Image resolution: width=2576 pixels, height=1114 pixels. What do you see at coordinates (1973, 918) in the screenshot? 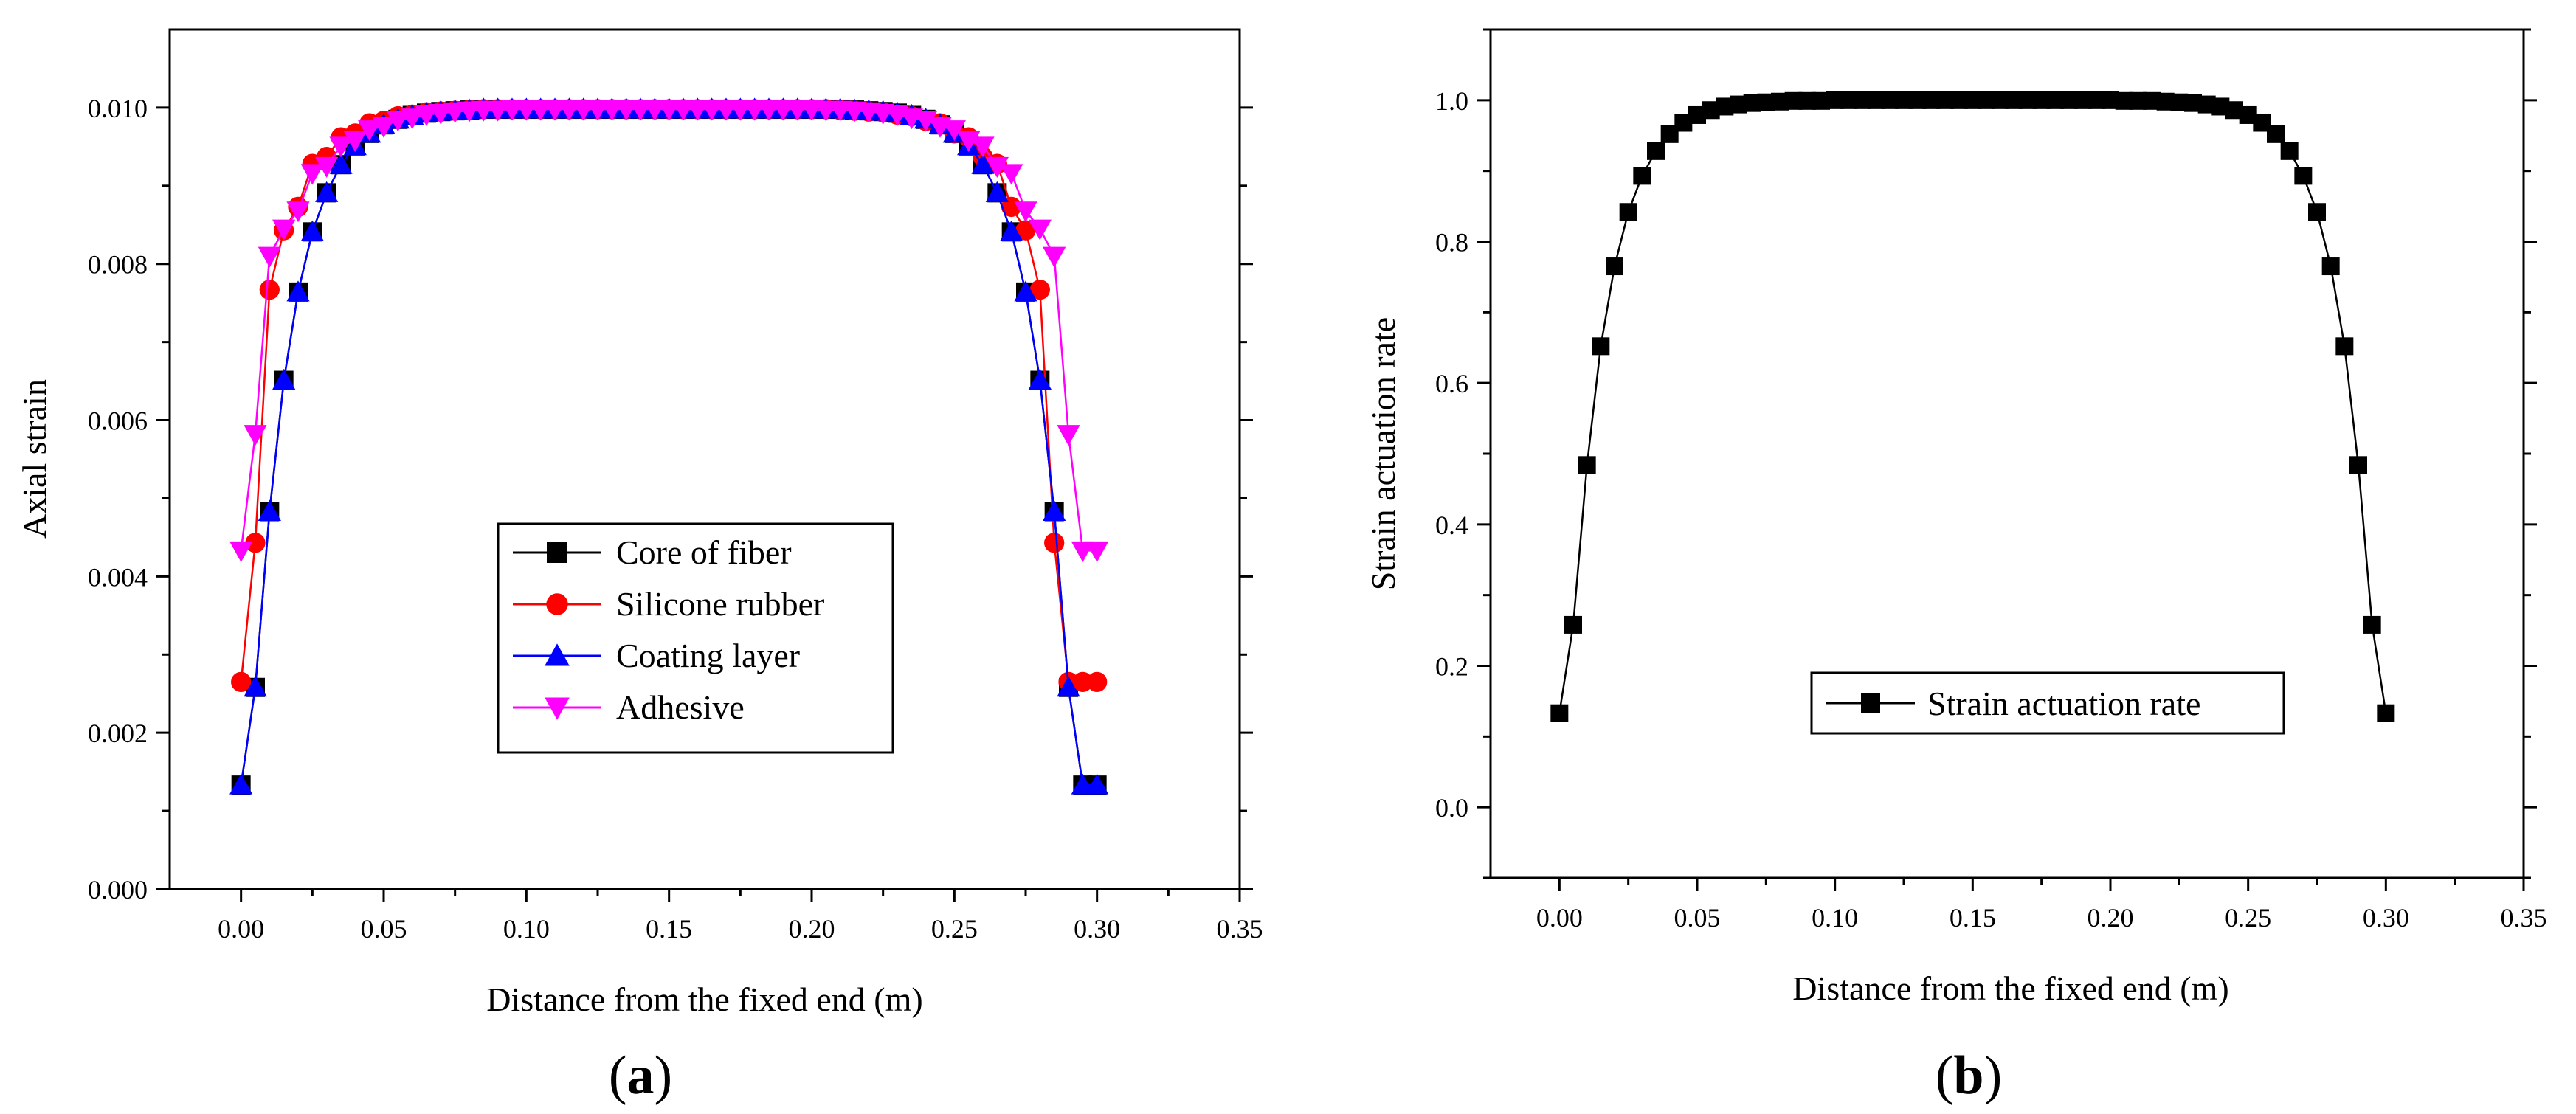
I see `x-tick-label: 0.15` at bounding box center [1973, 918].